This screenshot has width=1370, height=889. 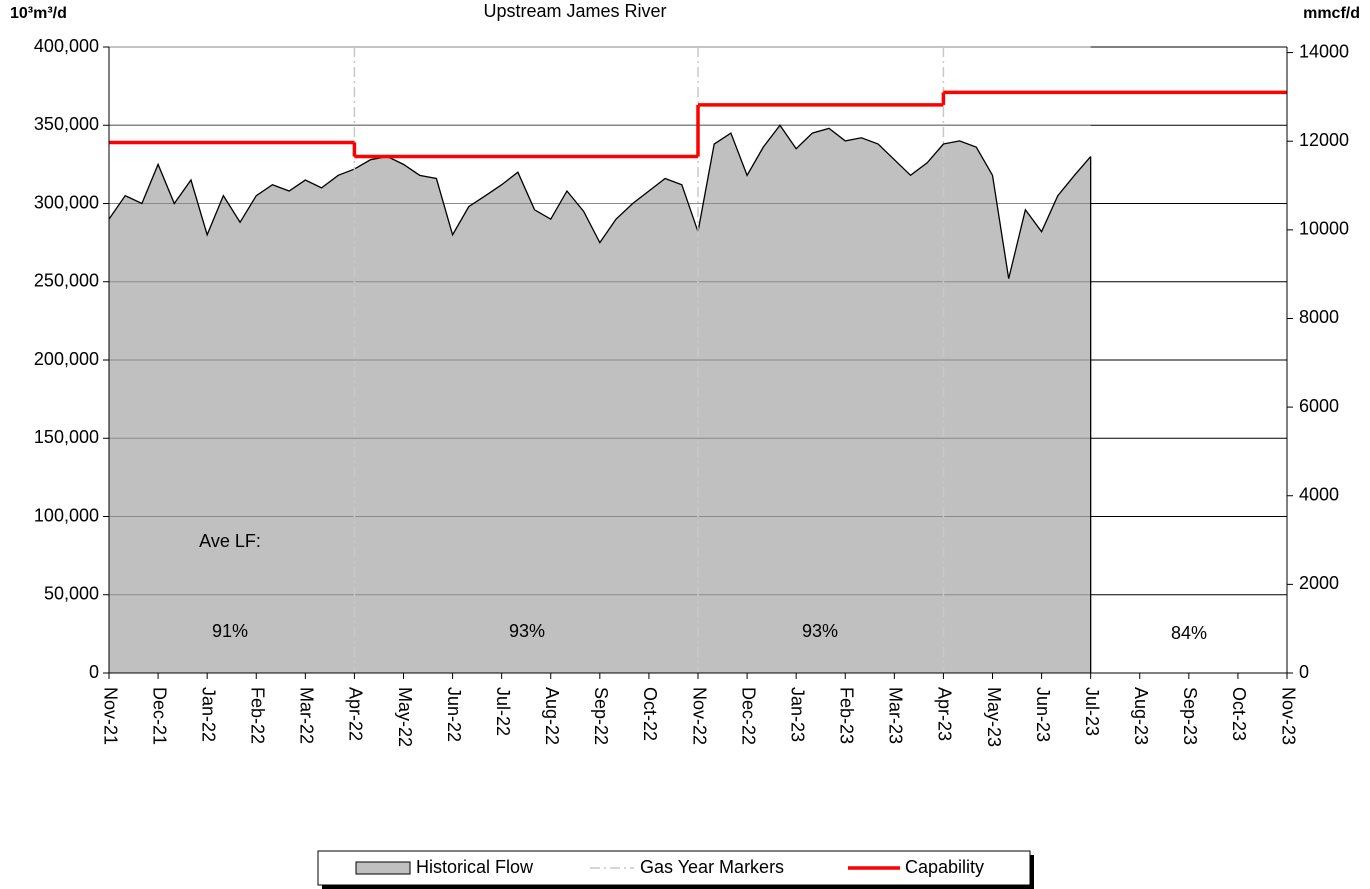 I want to click on y-tick-label: 0, so click(x=94, y=672).